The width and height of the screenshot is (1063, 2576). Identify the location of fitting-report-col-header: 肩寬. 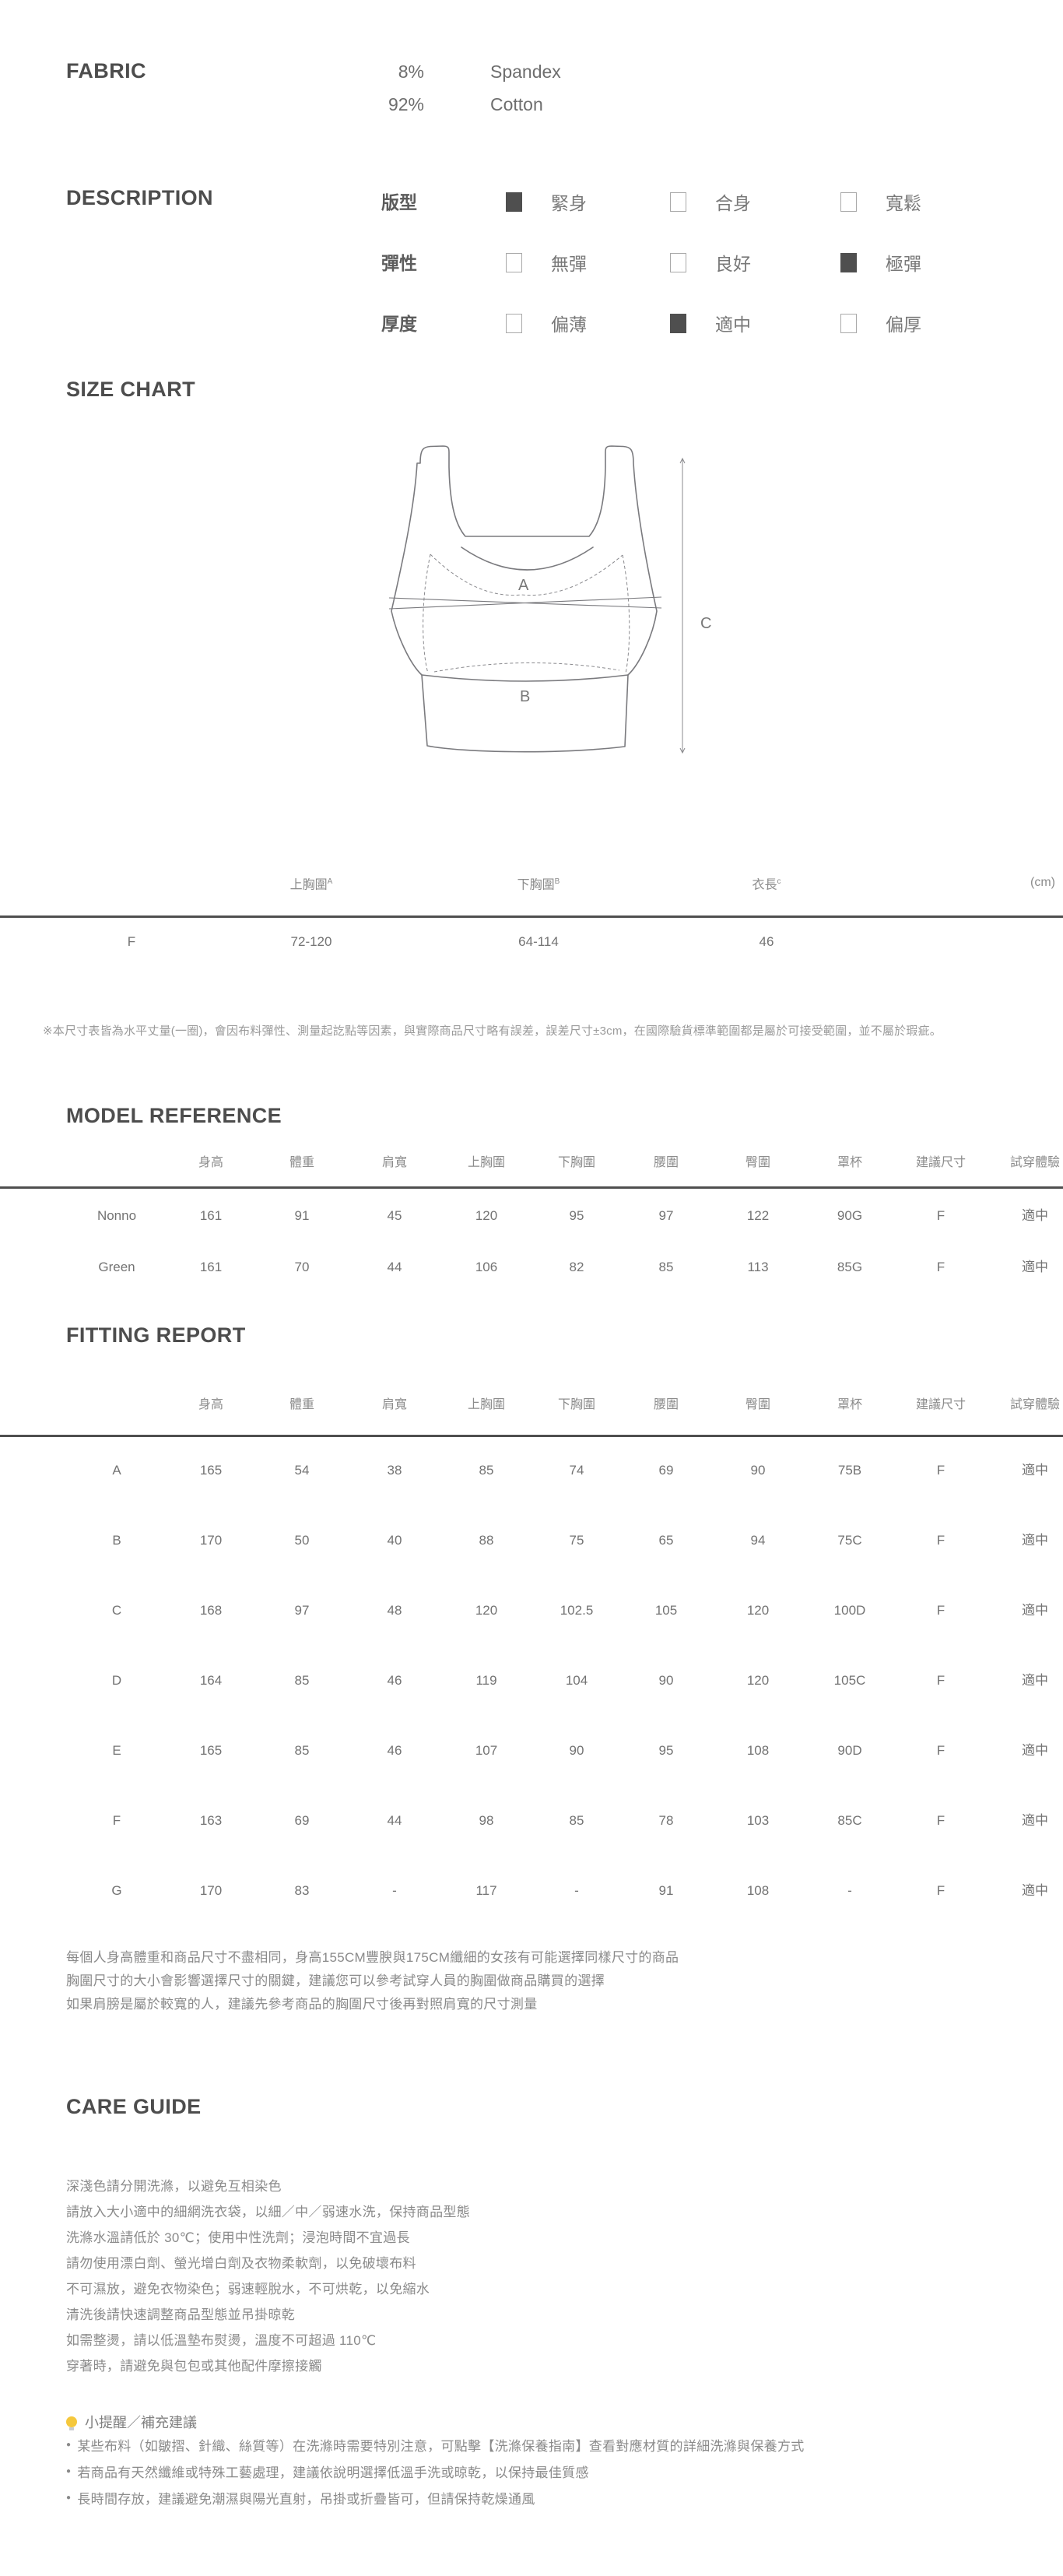
(394, 1405).